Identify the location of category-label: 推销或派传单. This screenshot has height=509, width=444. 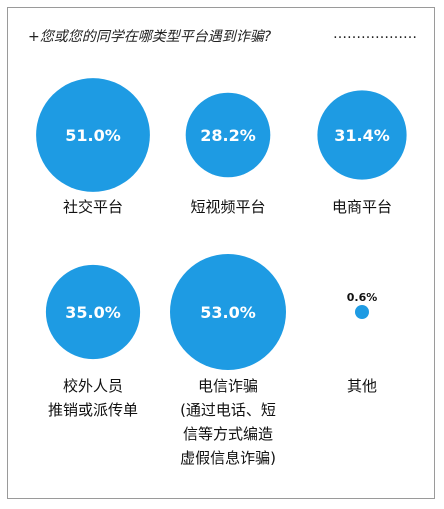
(93, 410).